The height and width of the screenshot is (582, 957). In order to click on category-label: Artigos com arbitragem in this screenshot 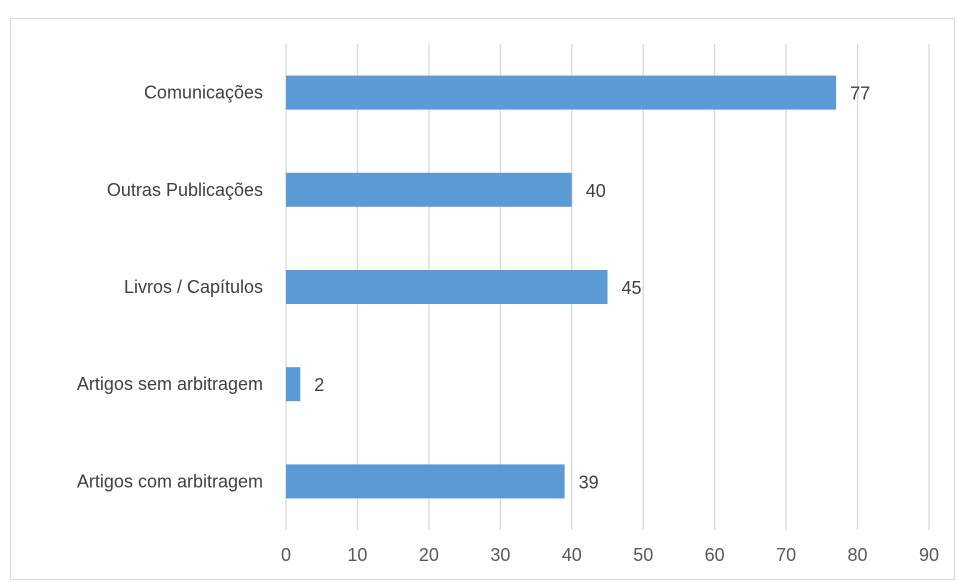, I will do `click(170, 481)`.